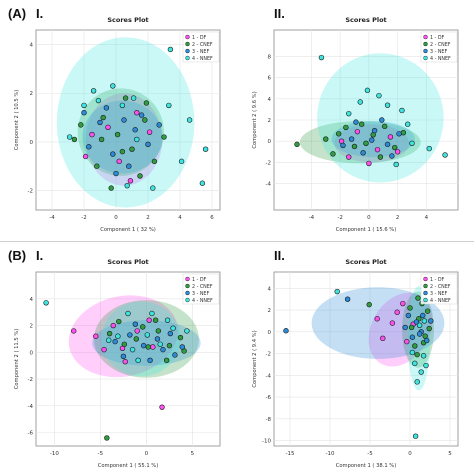  What do you see at coordinates (270, 79) in the screenshot?
I see `y-tick-label: 6` at bounding box center [270, 79].